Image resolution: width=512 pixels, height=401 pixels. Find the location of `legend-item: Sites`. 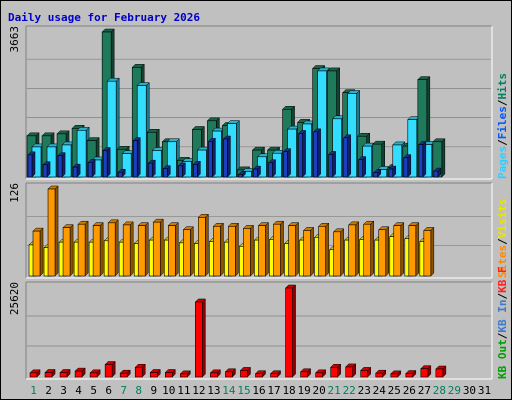

legend-item: Sites is located at coordinates (502, 261).